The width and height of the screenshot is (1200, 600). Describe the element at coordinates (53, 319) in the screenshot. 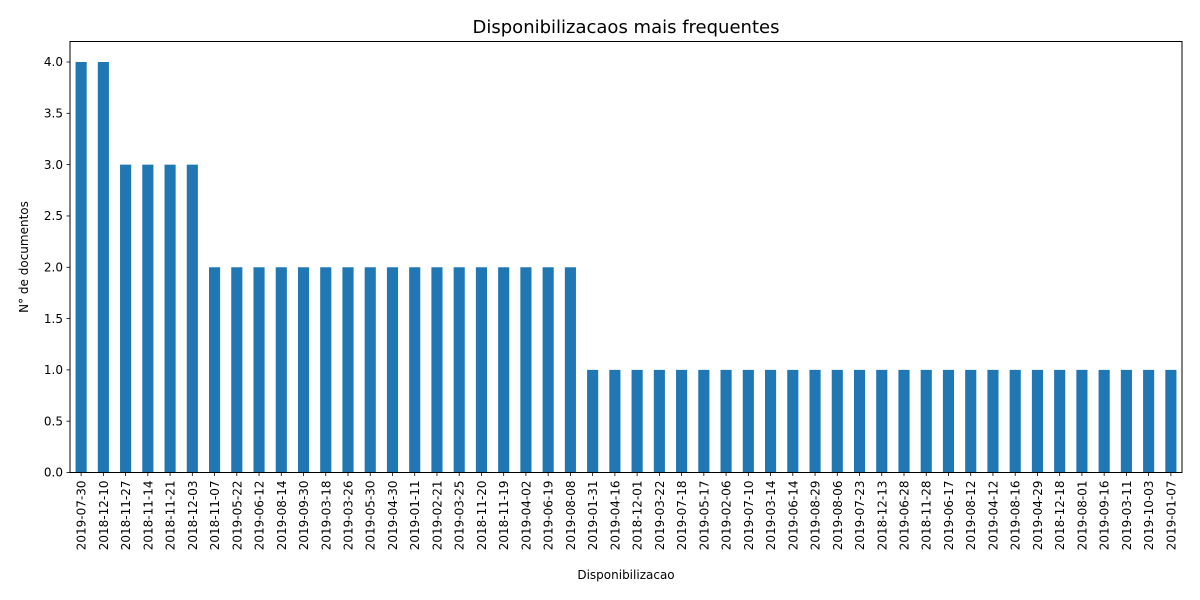

I see `y-tick-label: 1.5` at that location.